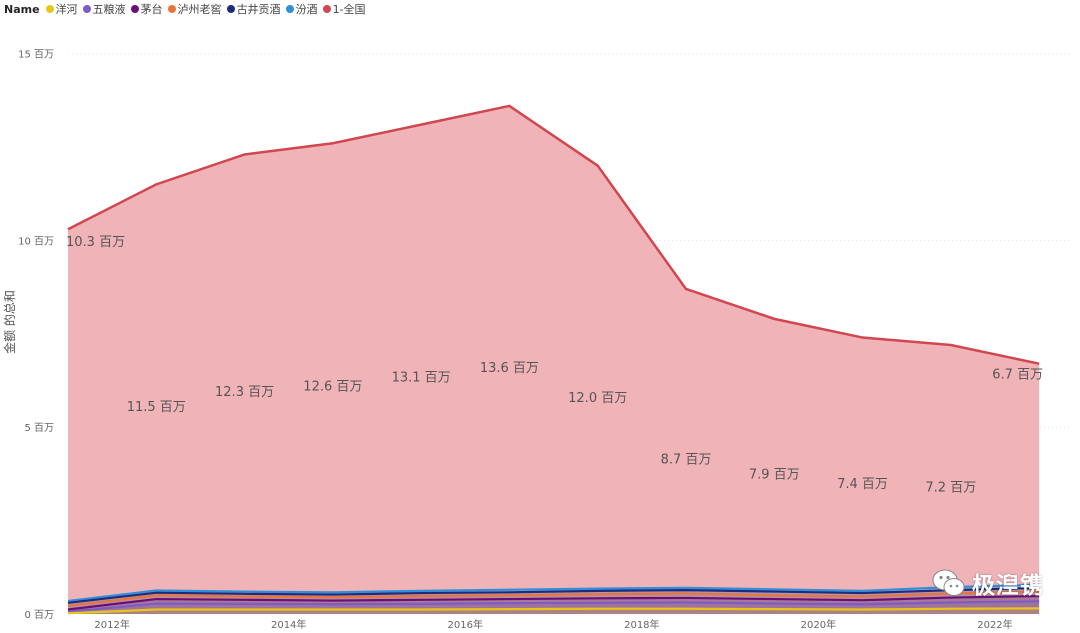 This screenshot has height=633, width=1080. Describe the element at coordinates (36, 241) in the screenshot. I see `y-tick-label: 10 百万` at that location.